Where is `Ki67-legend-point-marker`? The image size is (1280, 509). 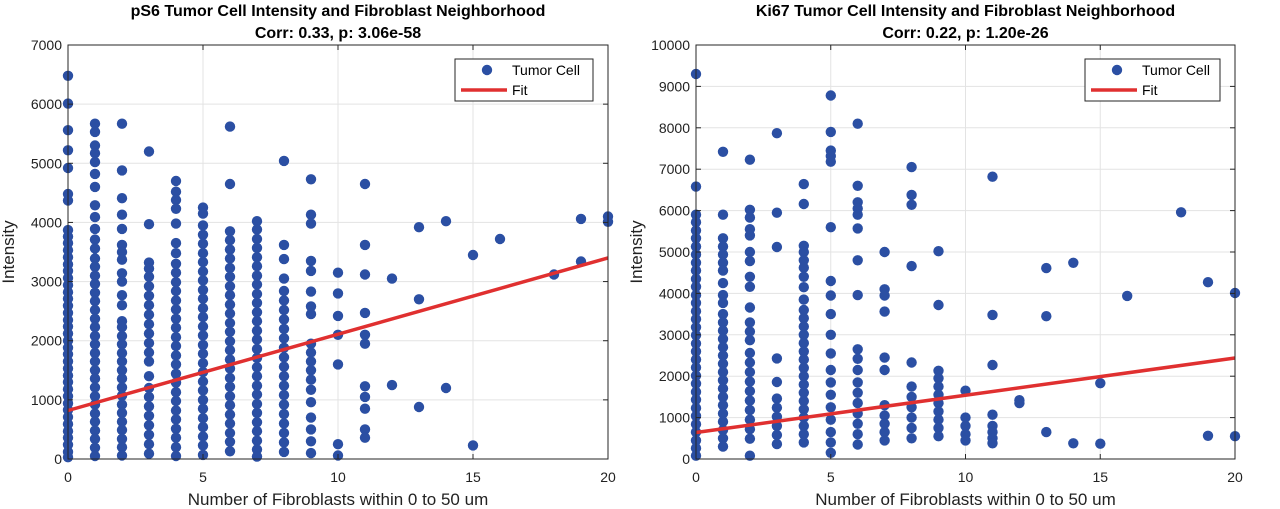 Ki67-legend-point-marker is located at coordinates (1117, 70).